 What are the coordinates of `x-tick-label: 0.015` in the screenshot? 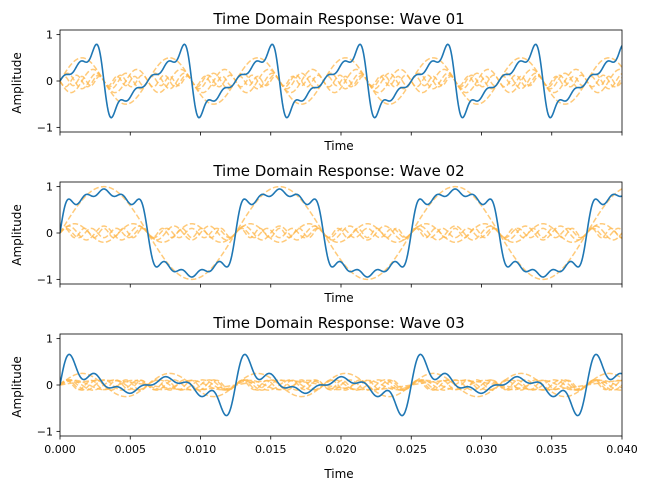 It's located at (271, 449).